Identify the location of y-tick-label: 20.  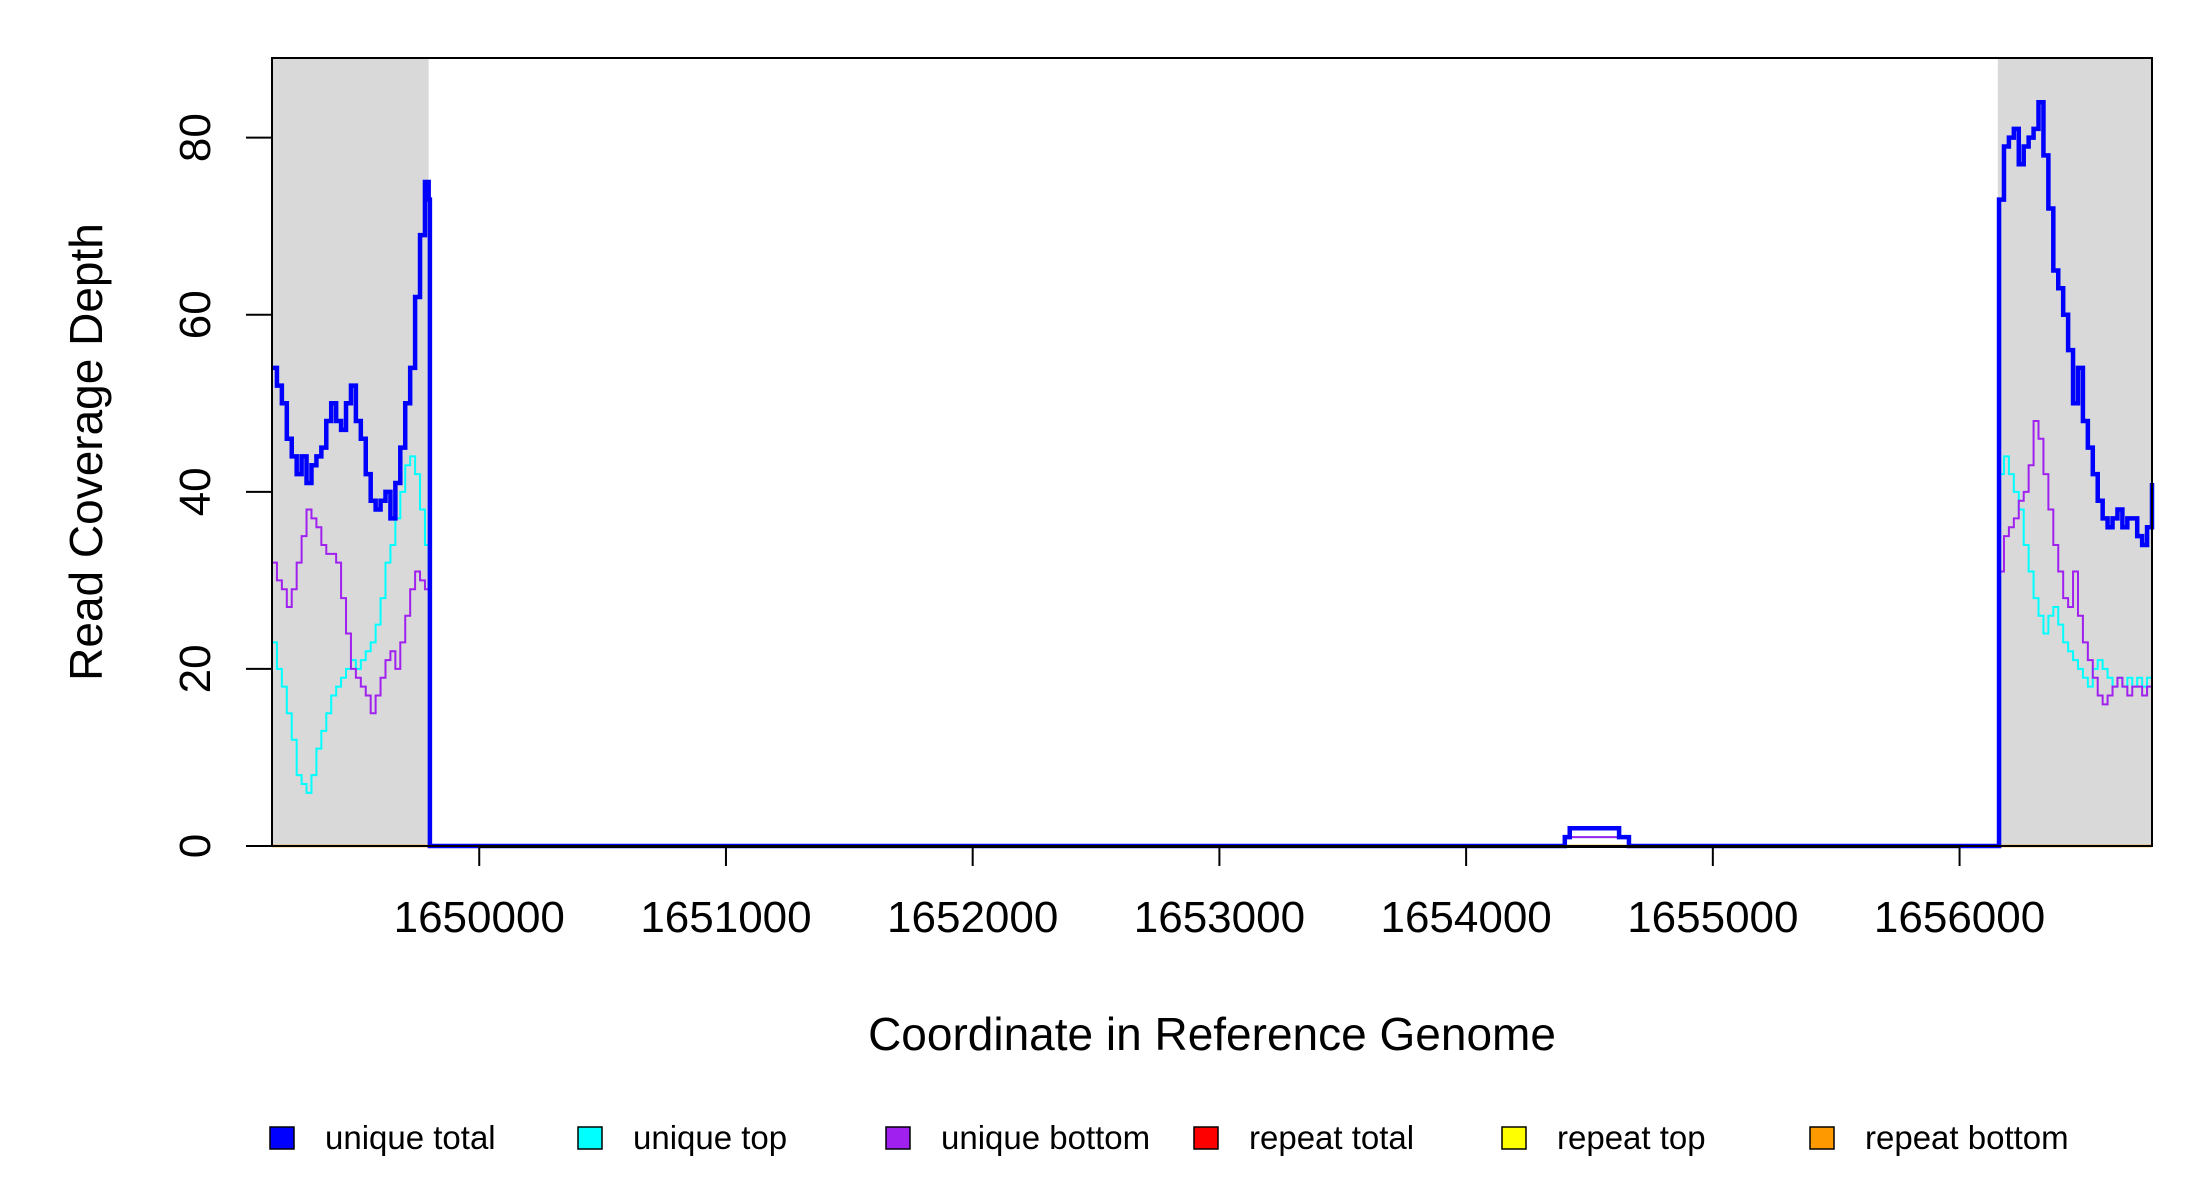
(195, 668).